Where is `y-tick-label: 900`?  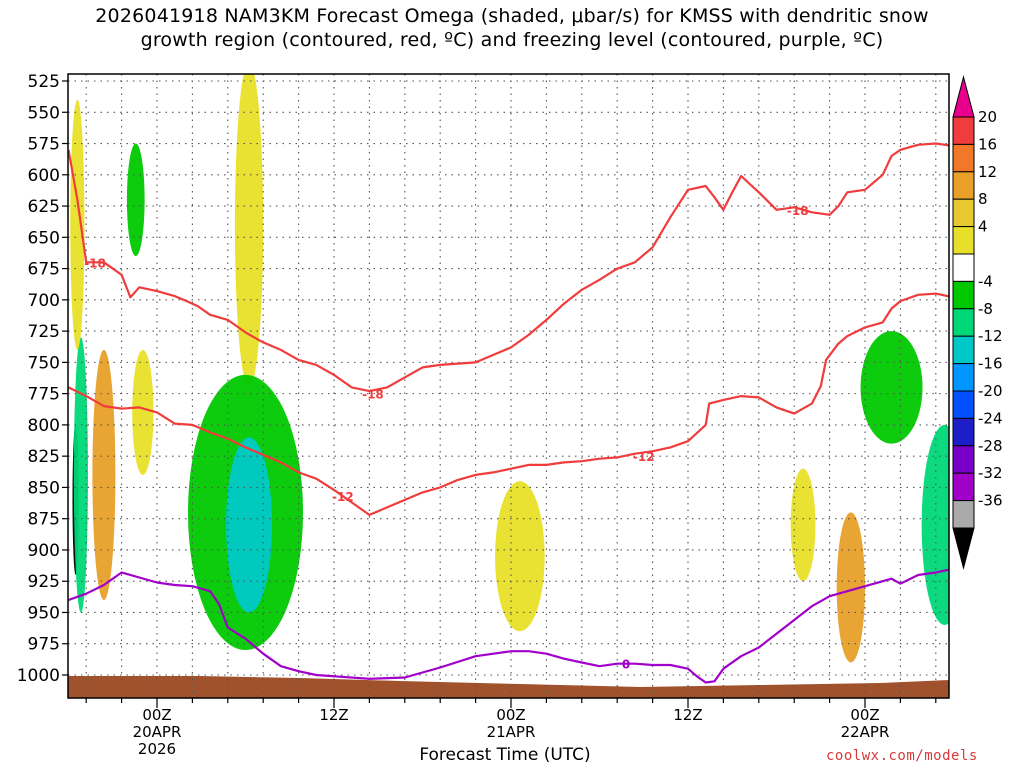 y-tick-label: 900 is located at coordinates (44, 551).